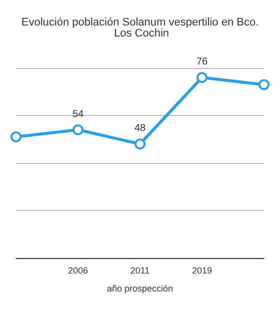  Describe the element at coordinates (140, 271) in the screenshot. I see `x-tick-label: 2011` at that location.